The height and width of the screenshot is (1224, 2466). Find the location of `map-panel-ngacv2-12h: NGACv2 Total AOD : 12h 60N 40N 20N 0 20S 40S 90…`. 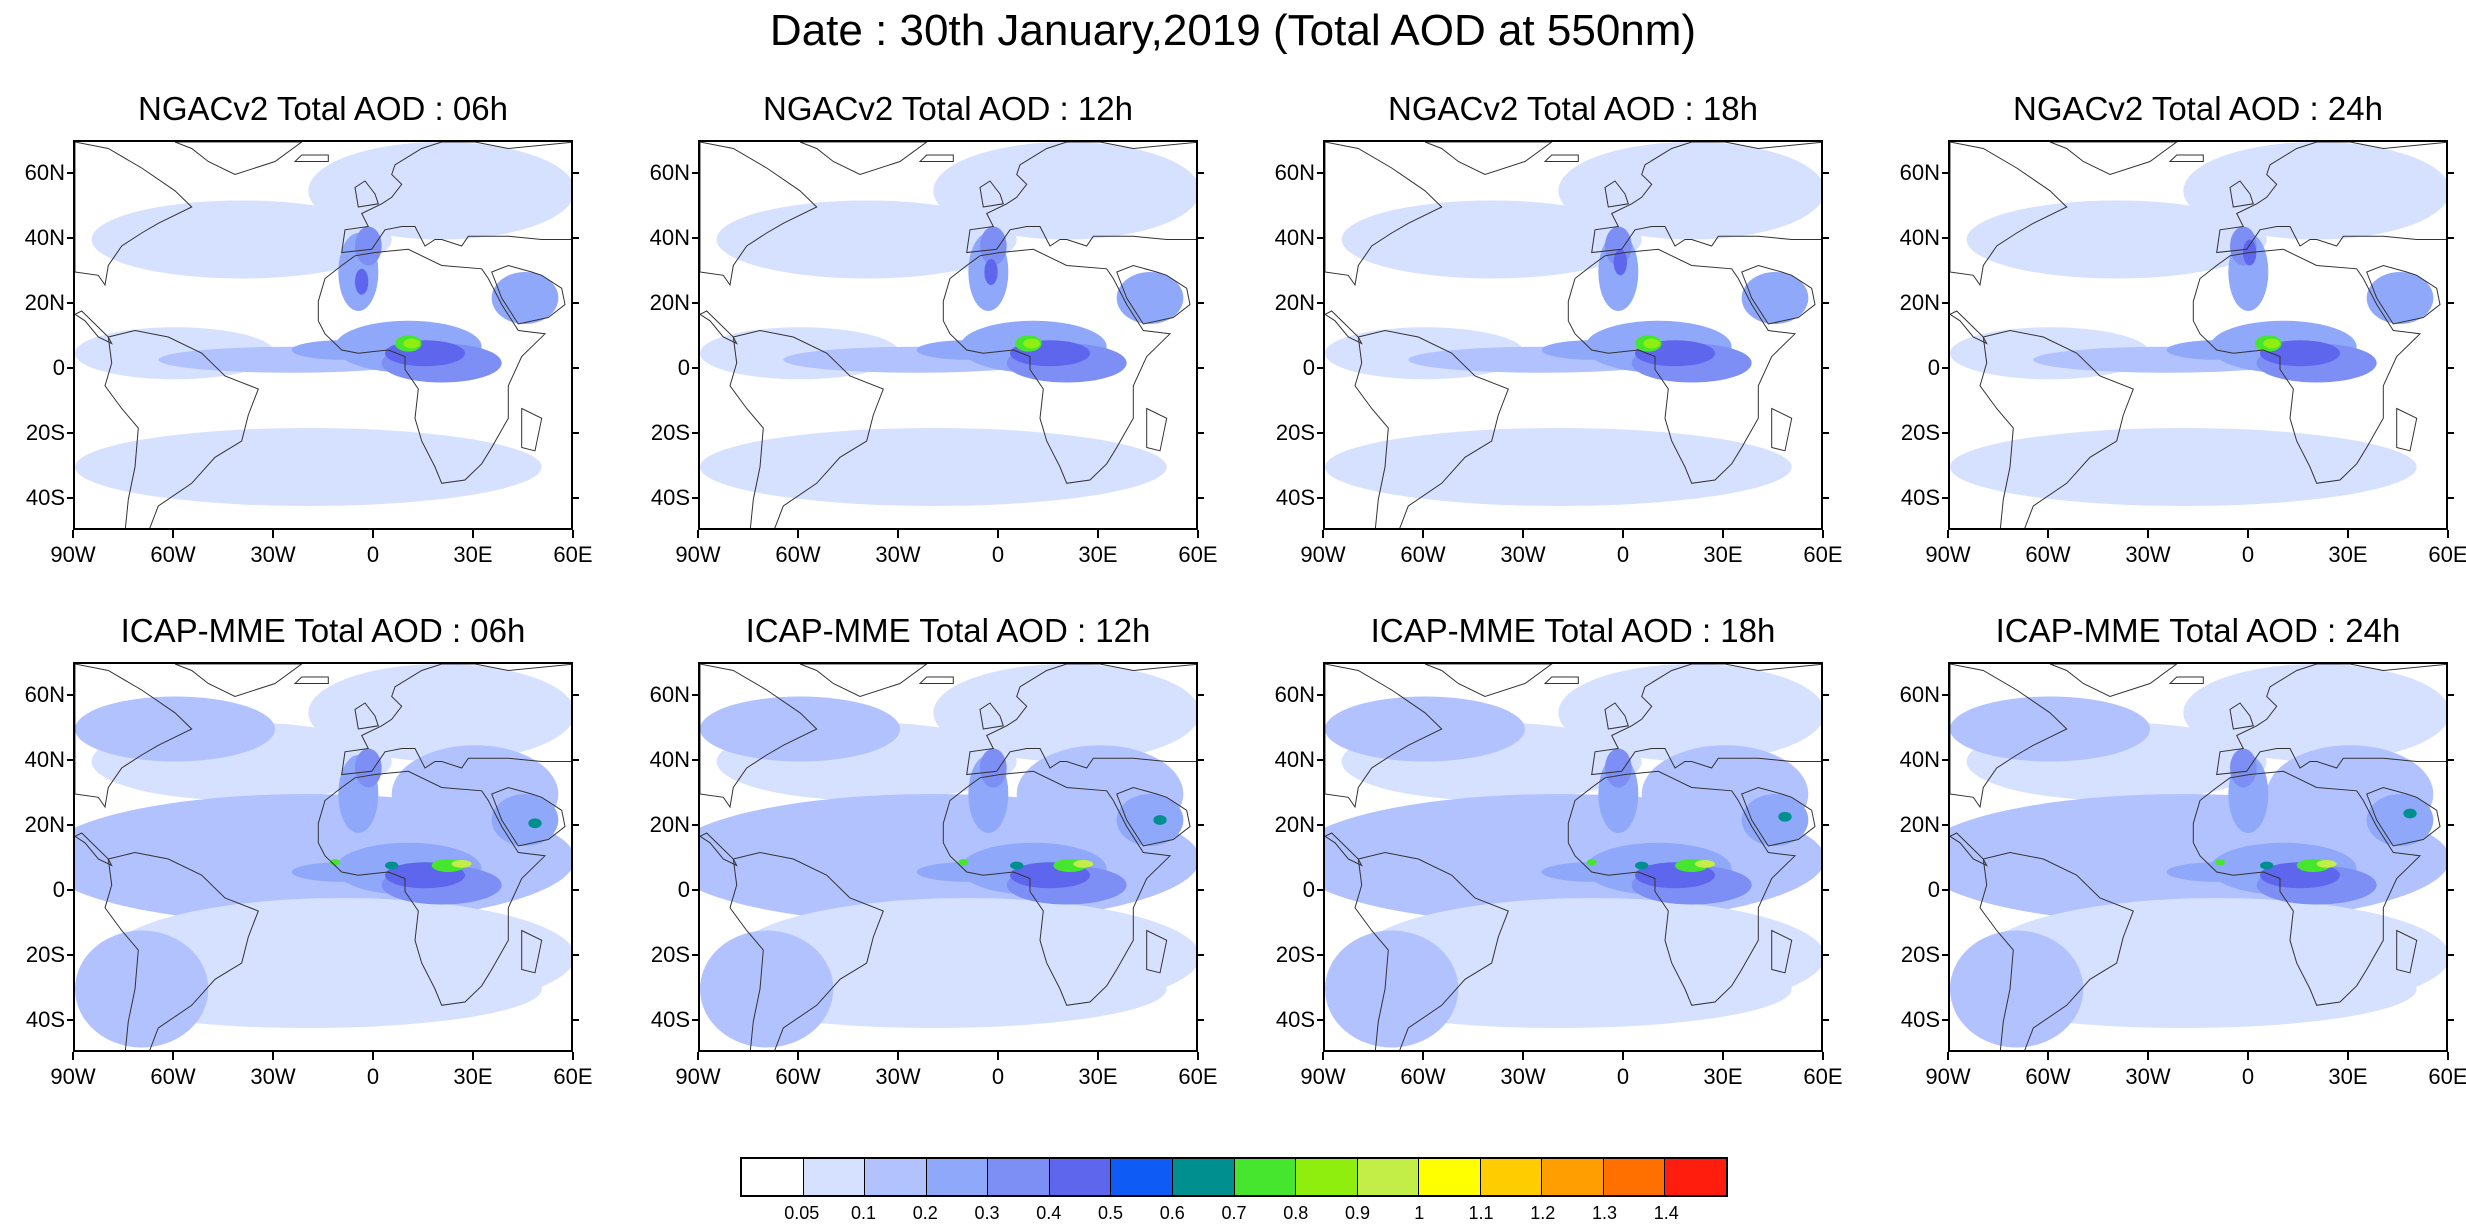

map-panel-ngacv2-12h: NGACv2 Total AOD : 12h 60N 40N 20N 0 20S 40S 90… is located at coordinates (934, 328).